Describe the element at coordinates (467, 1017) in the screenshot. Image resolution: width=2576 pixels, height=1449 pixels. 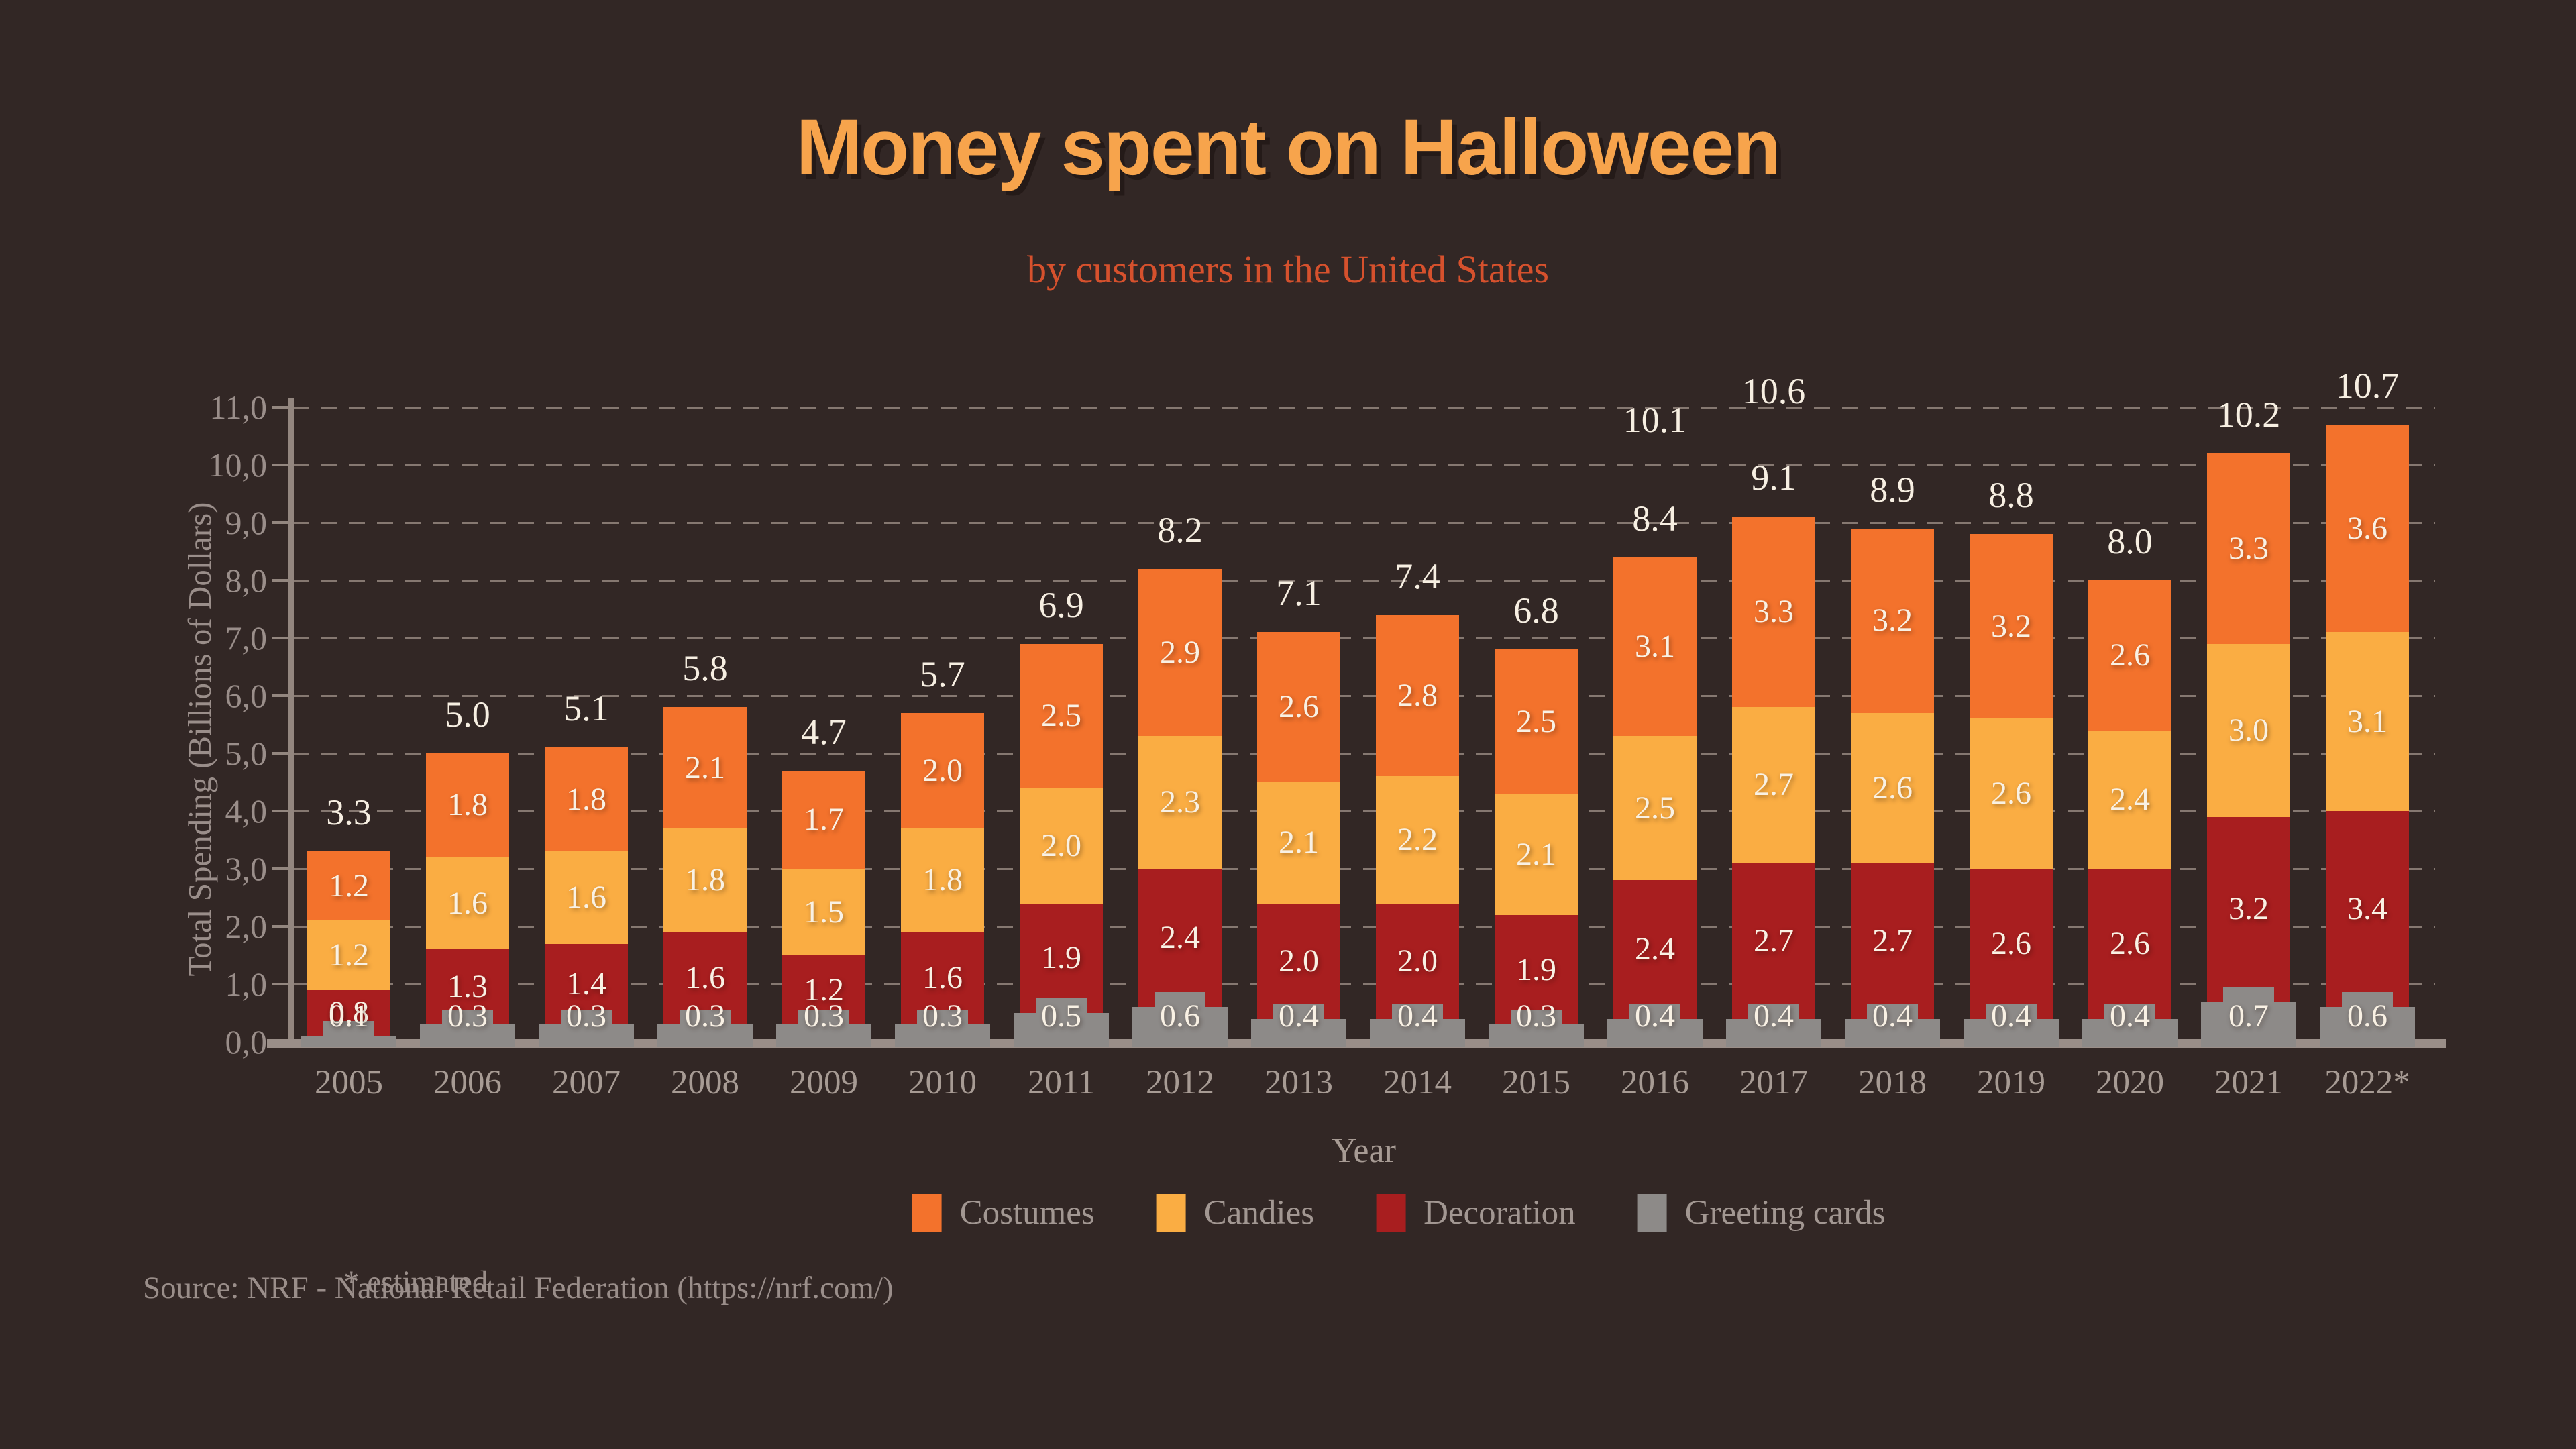
I see `bar-segment-greeting-cards-notch-2006` at that location.